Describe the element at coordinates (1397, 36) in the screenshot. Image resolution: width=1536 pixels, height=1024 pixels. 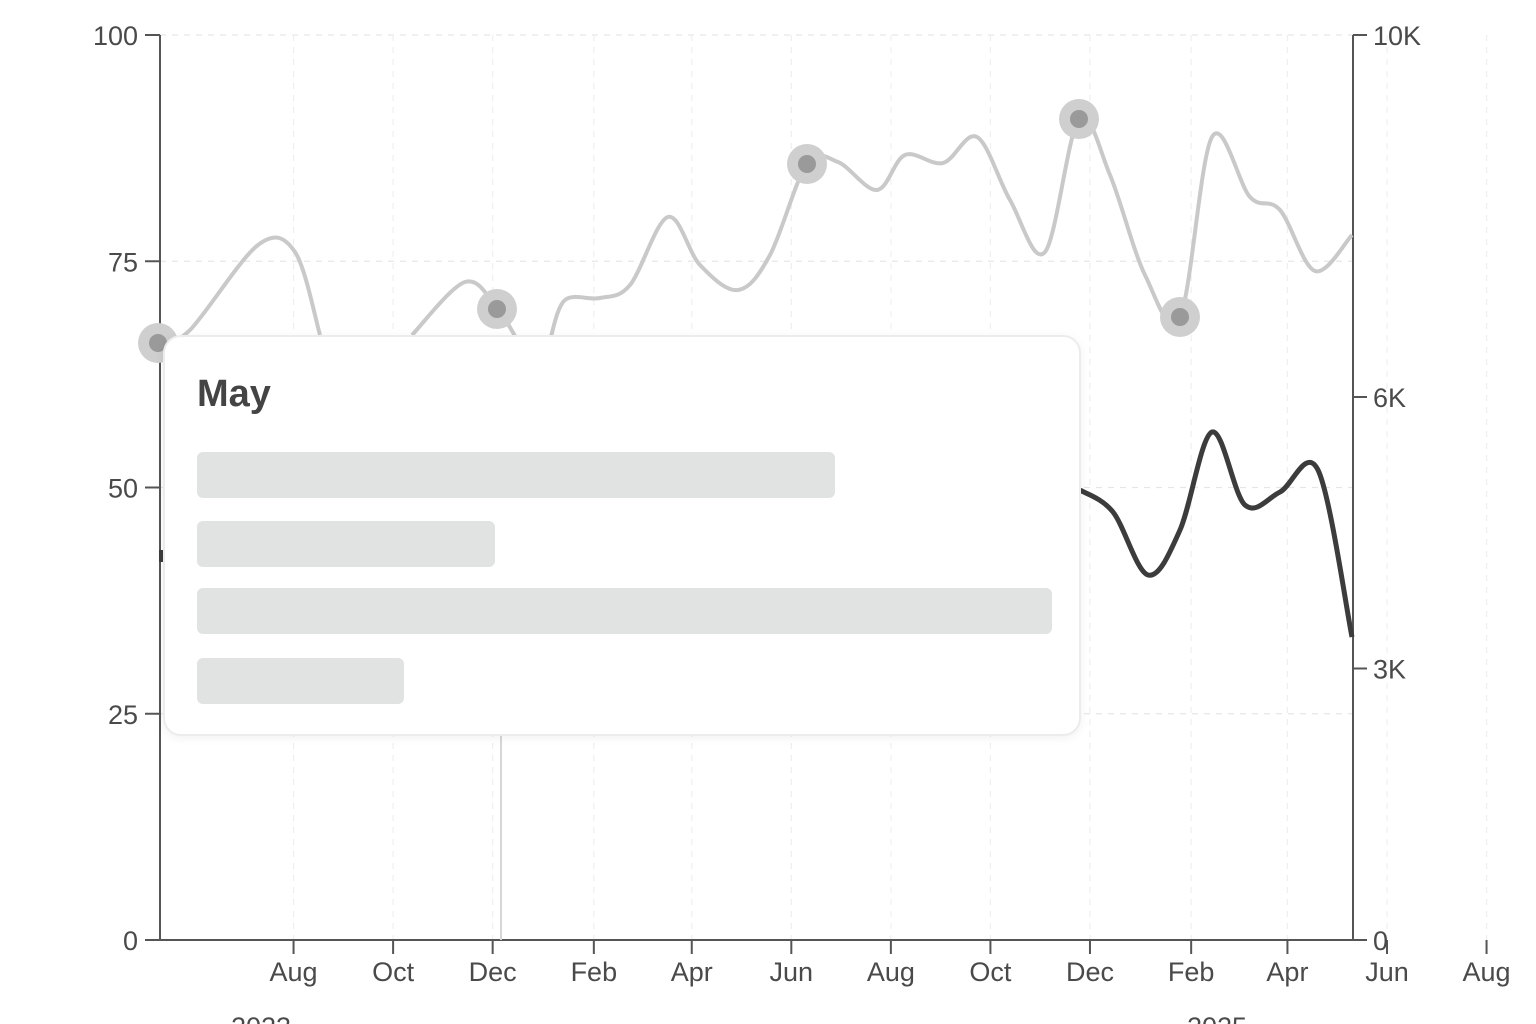
I see `y-right-tick-label: 10K` at that location.